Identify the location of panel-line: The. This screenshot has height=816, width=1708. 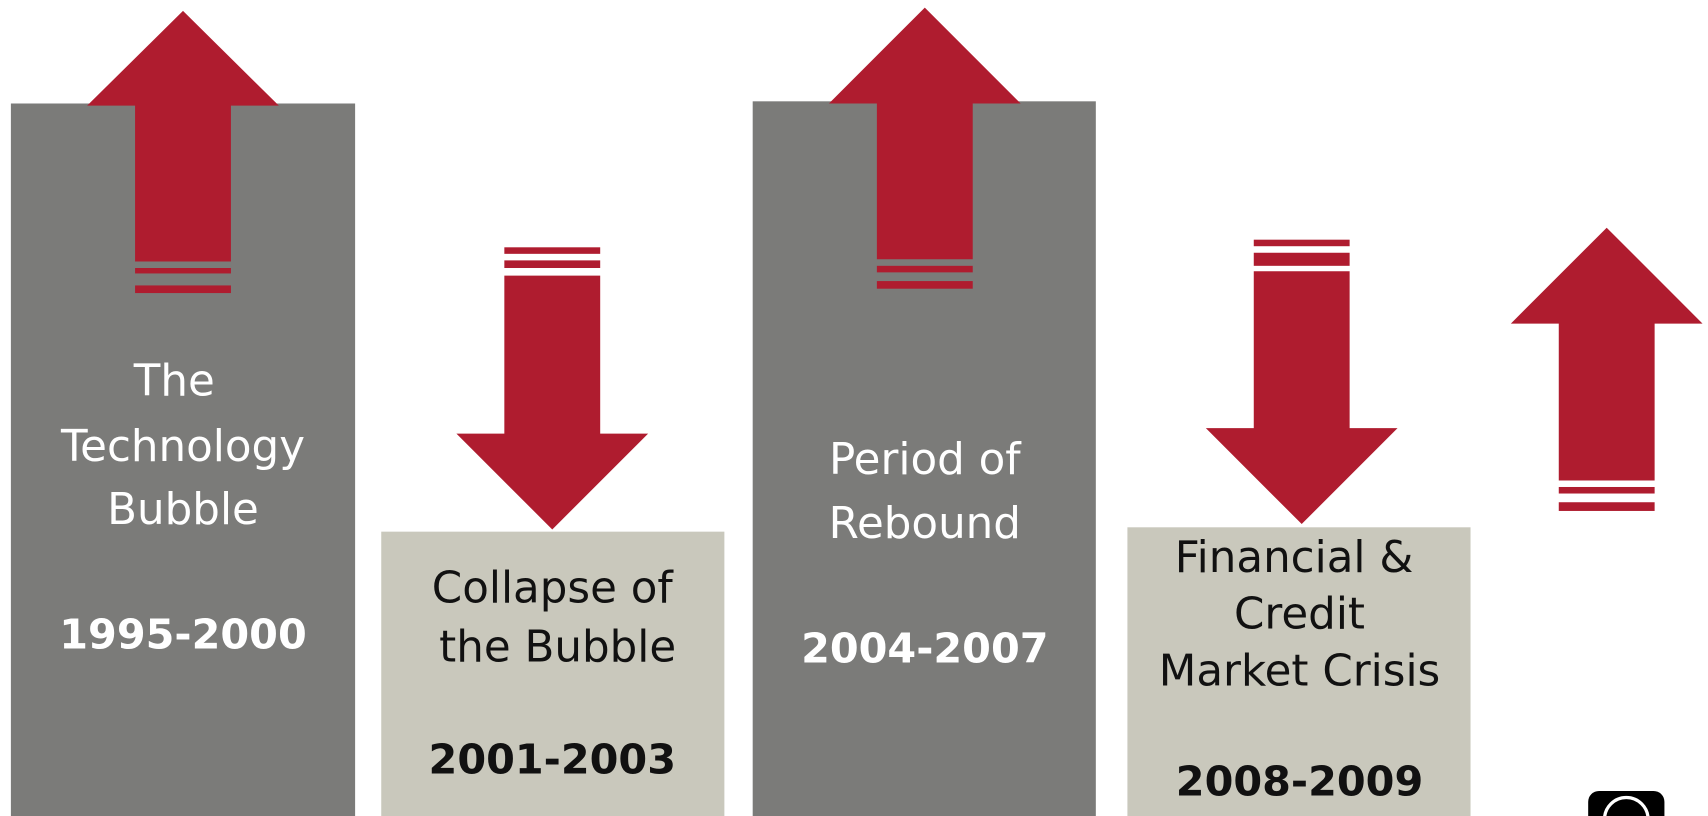
(174, 381).